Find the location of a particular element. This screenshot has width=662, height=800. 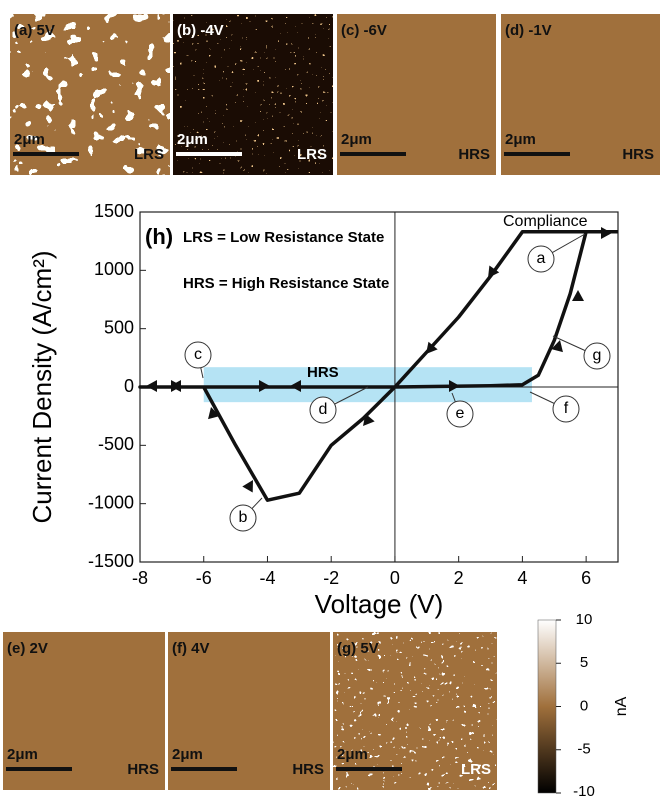

panel-label: (f) 4V is located at coordinates (191, 648).